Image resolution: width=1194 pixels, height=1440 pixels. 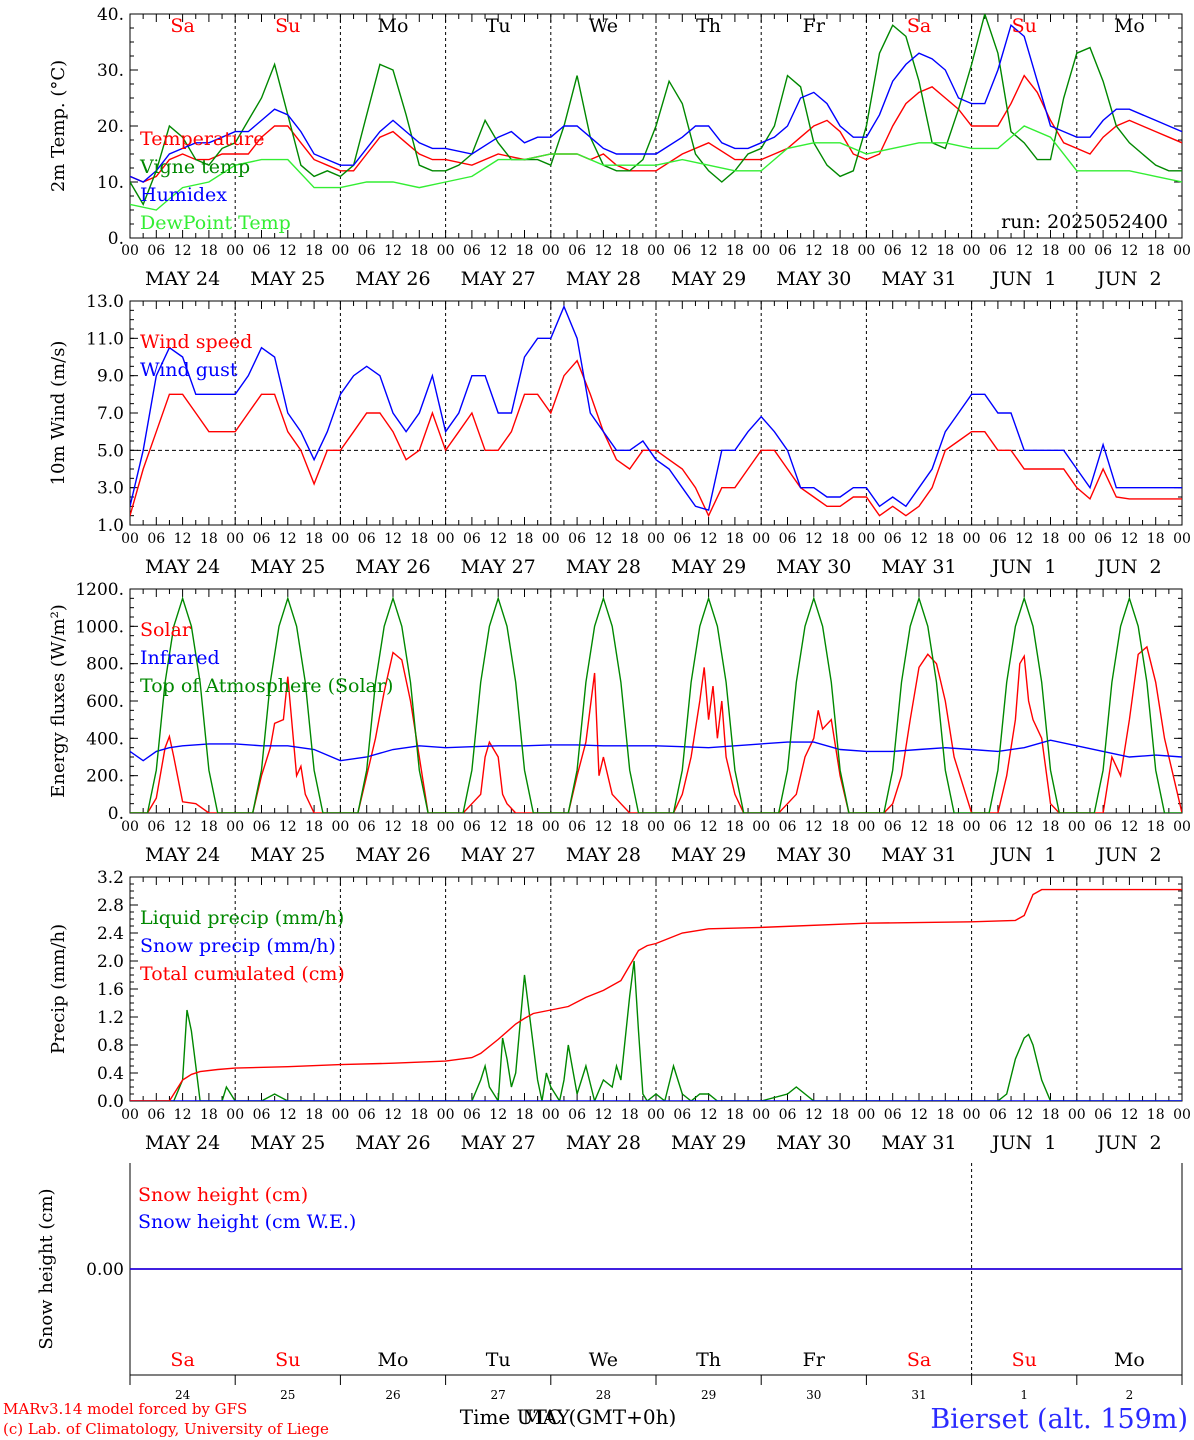 What do you see at coordinates (708, 855) in the screenshot?
I see `date-label: MAY 29` at bounding box center [708, 855].